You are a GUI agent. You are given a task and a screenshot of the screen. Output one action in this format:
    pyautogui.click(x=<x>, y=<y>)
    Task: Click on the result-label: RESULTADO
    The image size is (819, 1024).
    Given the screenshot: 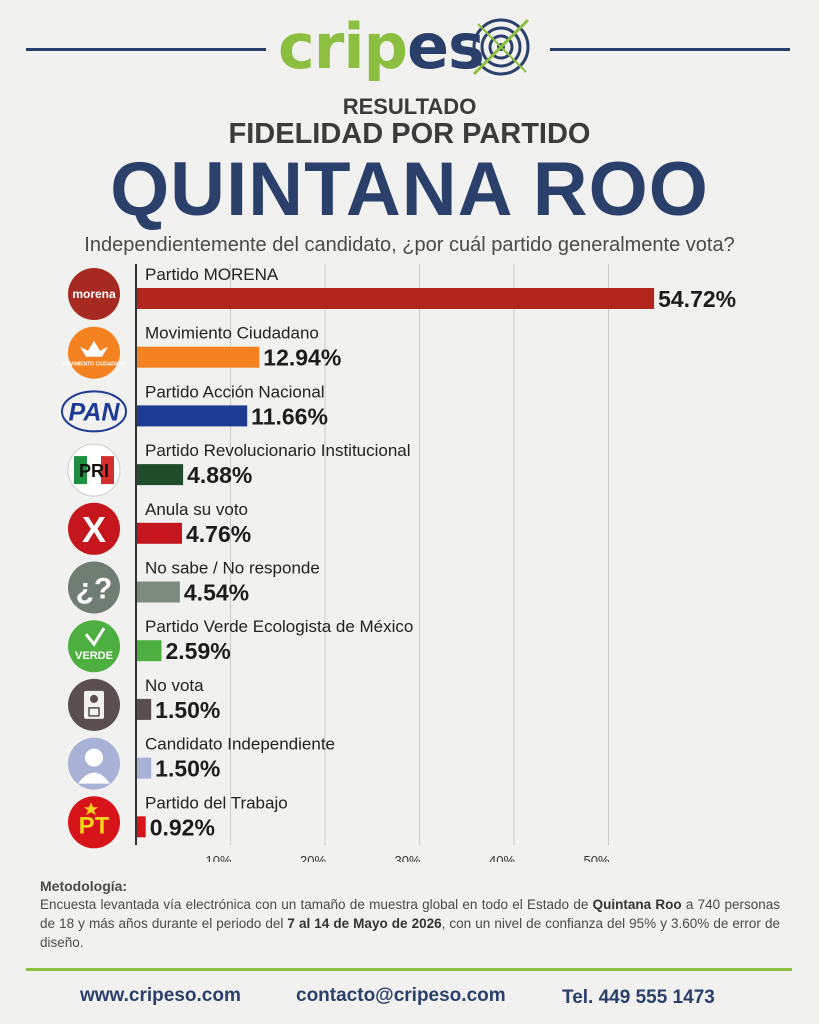 What is the action you would take?
    pyautogui.click(x=409, y=106)
    